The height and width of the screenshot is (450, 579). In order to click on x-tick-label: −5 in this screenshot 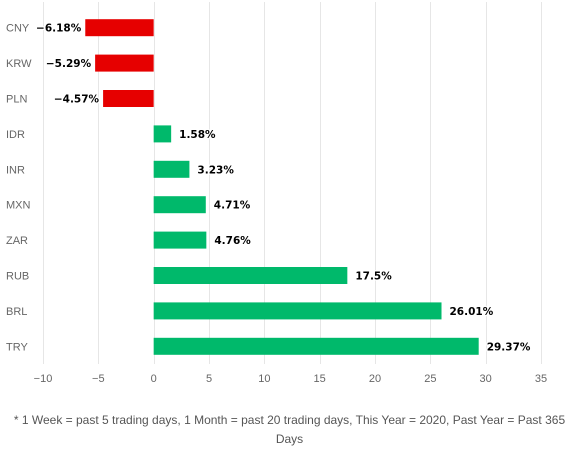, I will do `click(98, 379)`.